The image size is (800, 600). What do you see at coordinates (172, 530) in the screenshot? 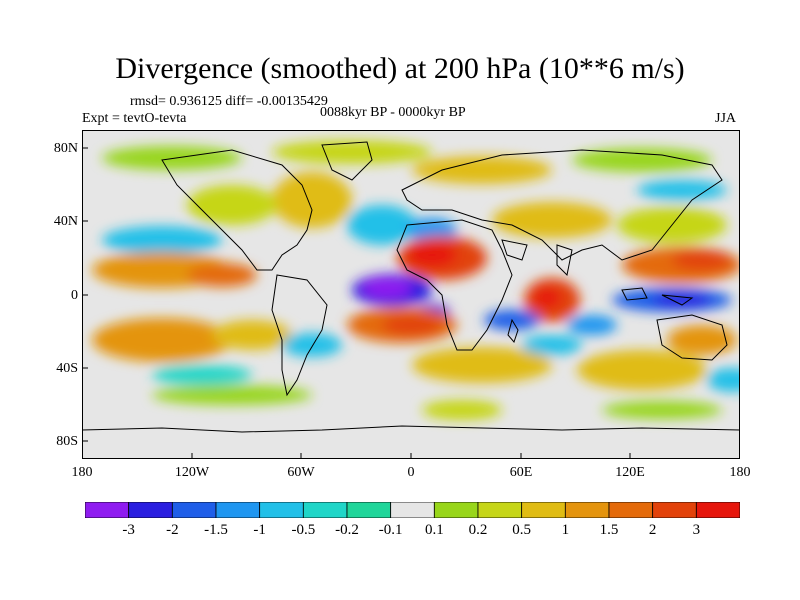
I see `colorbar-label: -2` at bounding box center [172, 530].